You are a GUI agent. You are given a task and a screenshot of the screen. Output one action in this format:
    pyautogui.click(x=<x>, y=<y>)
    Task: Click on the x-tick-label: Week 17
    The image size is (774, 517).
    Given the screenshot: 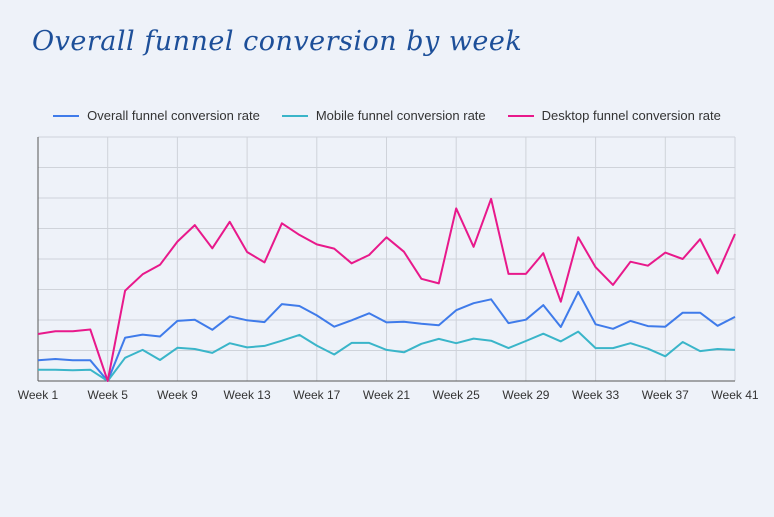 What is the action you would take?
    pyautogui.click(x=316, y=395)
    